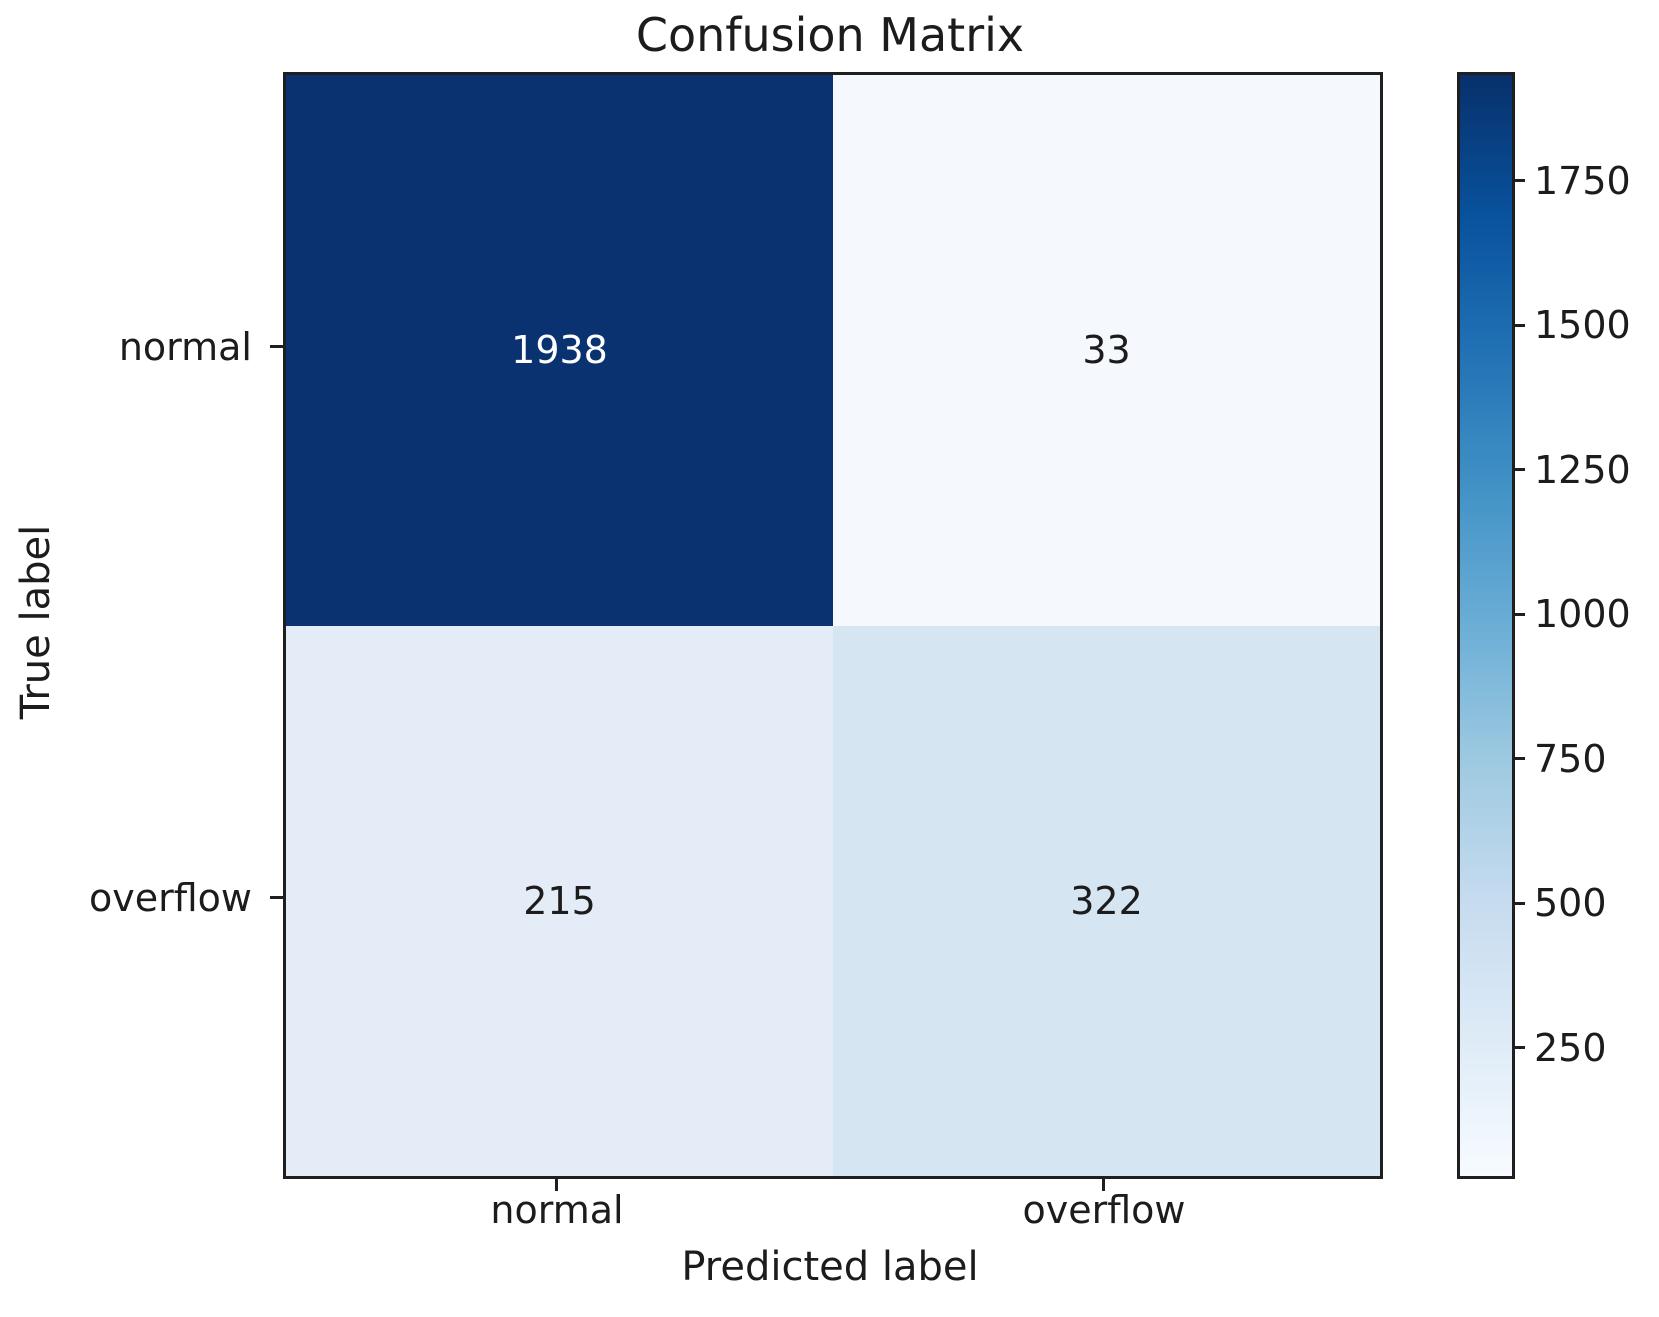 The width and height of the screenshot is (1659, 1317). I want to click on y-tick-label-normal: normal, so click(185, 347).